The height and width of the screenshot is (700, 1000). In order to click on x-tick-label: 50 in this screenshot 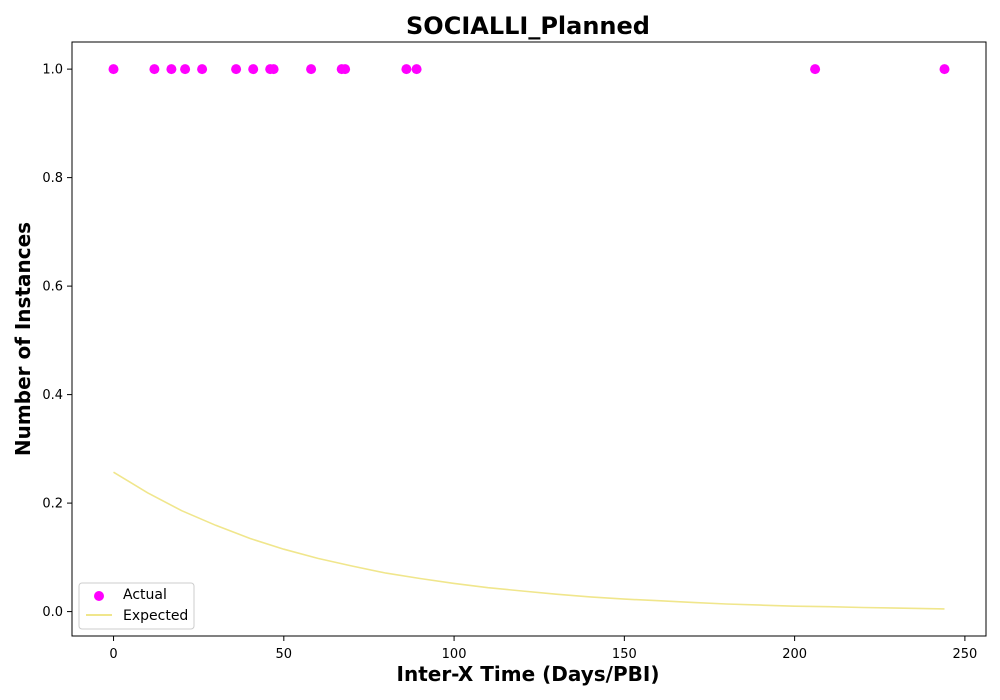, I will do `click(284, 654)`.